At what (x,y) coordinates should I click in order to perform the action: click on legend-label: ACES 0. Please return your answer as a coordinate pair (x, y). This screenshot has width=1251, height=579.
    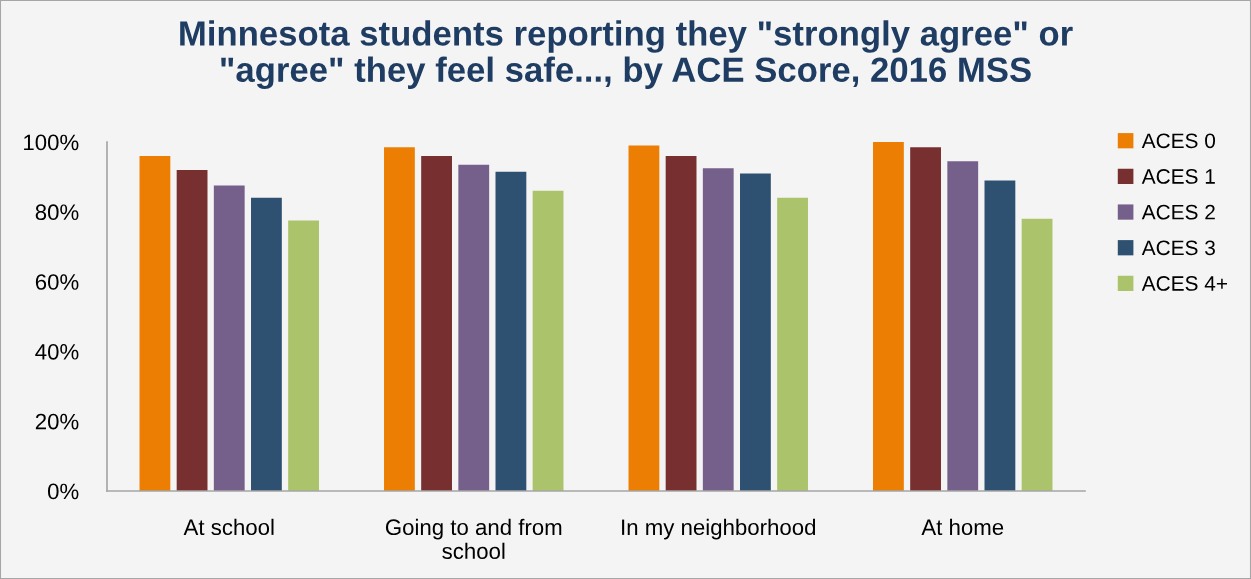
    Looking at the image, I should click on (1178, 141).